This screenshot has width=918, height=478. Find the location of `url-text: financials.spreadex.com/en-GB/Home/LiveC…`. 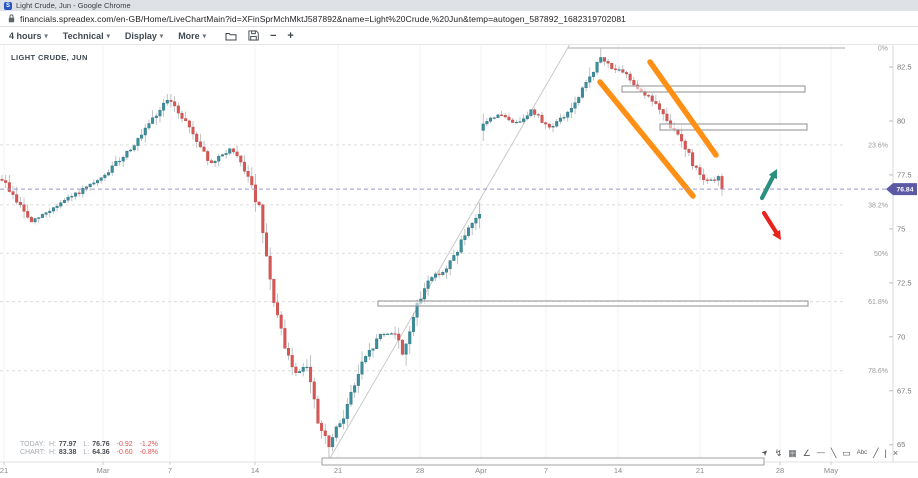

url-text: financials.spreadex.com/en-GB/Home/LiveC… is located at coordinates (323, 18).